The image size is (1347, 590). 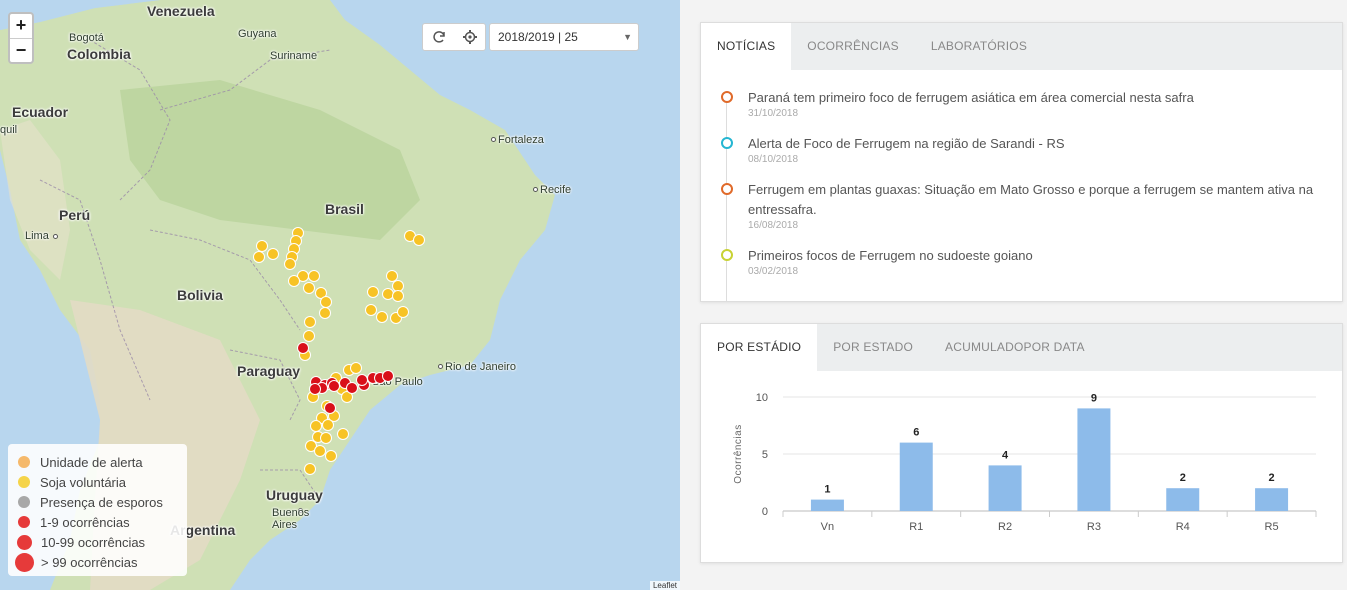 I want to click on bar-chart-svg: 0 5 10 Ocorrências 1 Vn 6 R1 4 R2 9 R3 2 R4 2 R5, so click(x=1025, y=462).